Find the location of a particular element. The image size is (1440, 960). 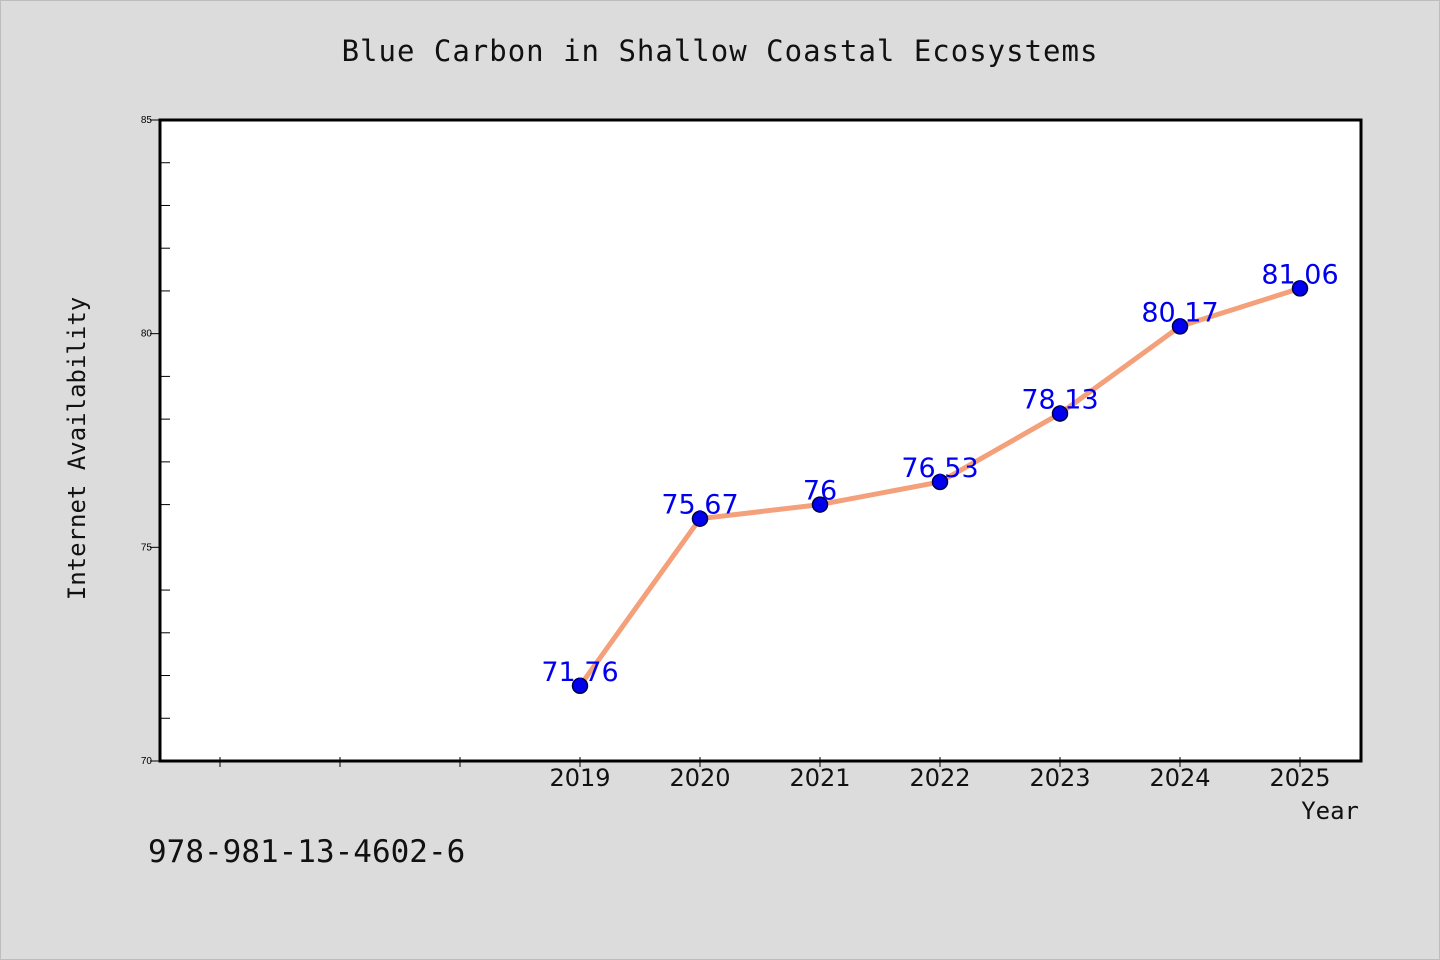

data-label: 78.13 is located at coordinates (1059, 400).